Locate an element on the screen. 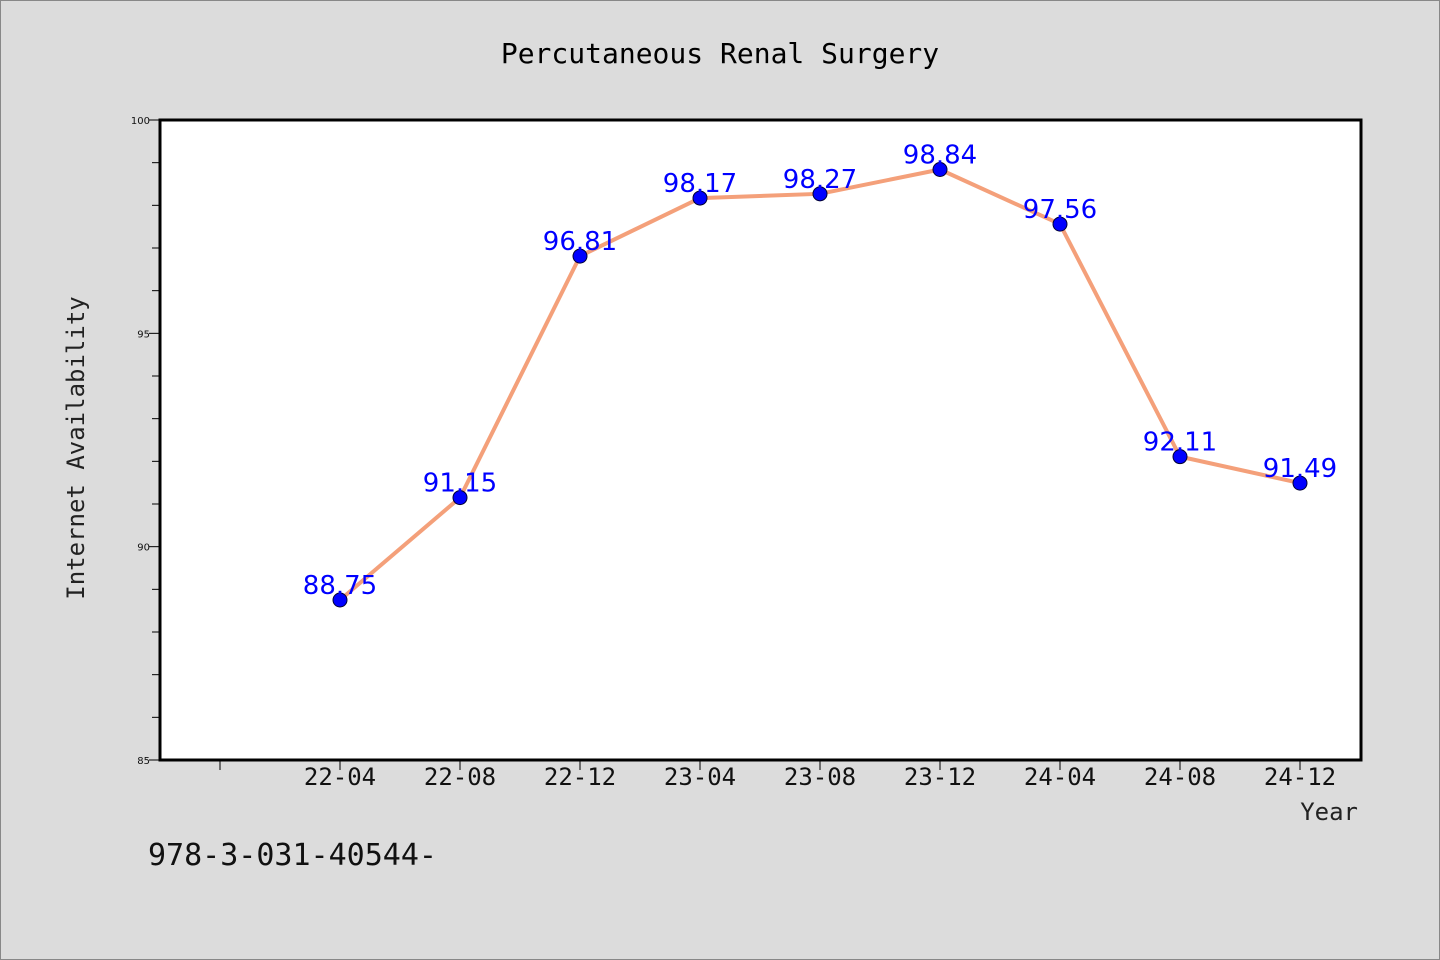 This screenshot has height=960, width=1440. data-label: 98.84 is located at coordinates (940, 155).